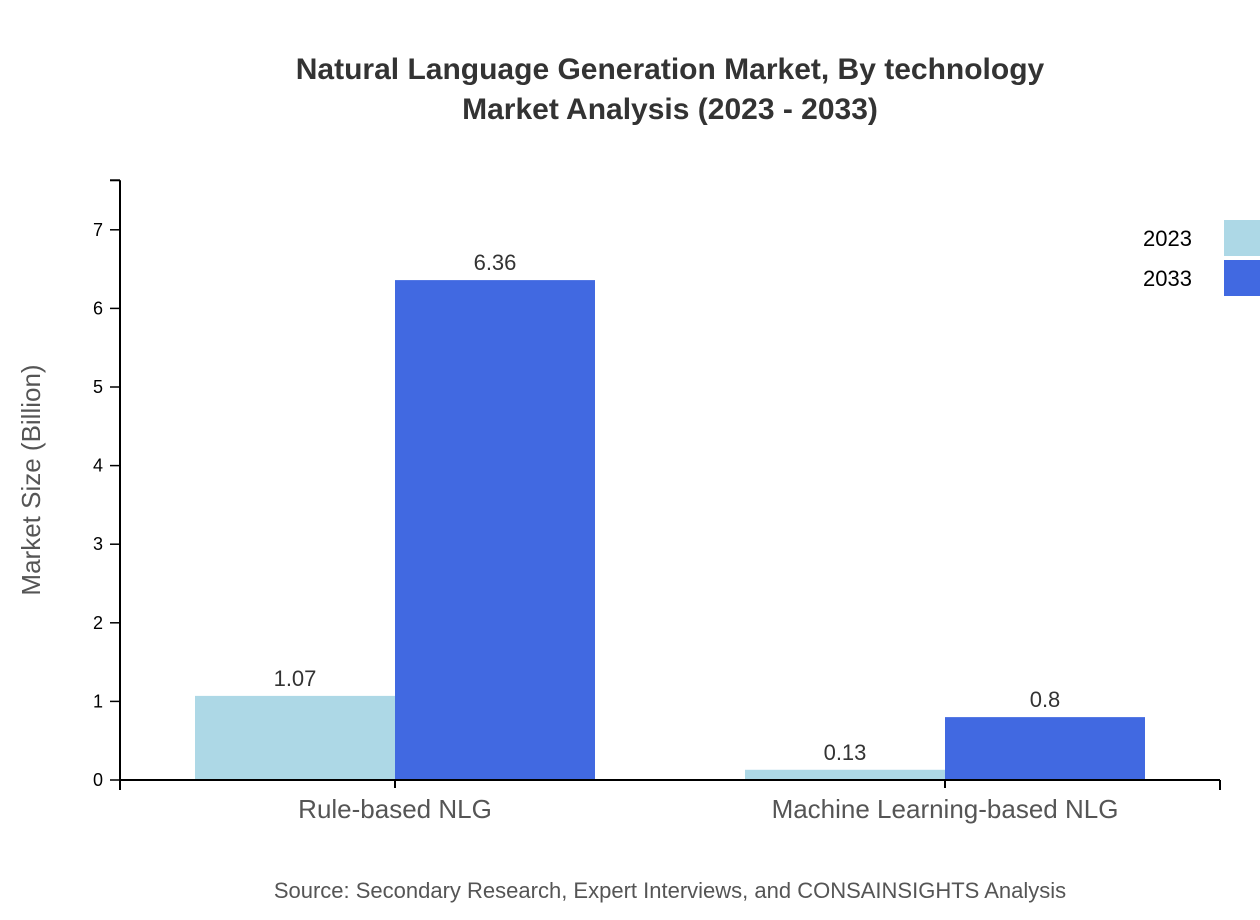  I want to click on y-tick-label: 5, so click(98, 387).